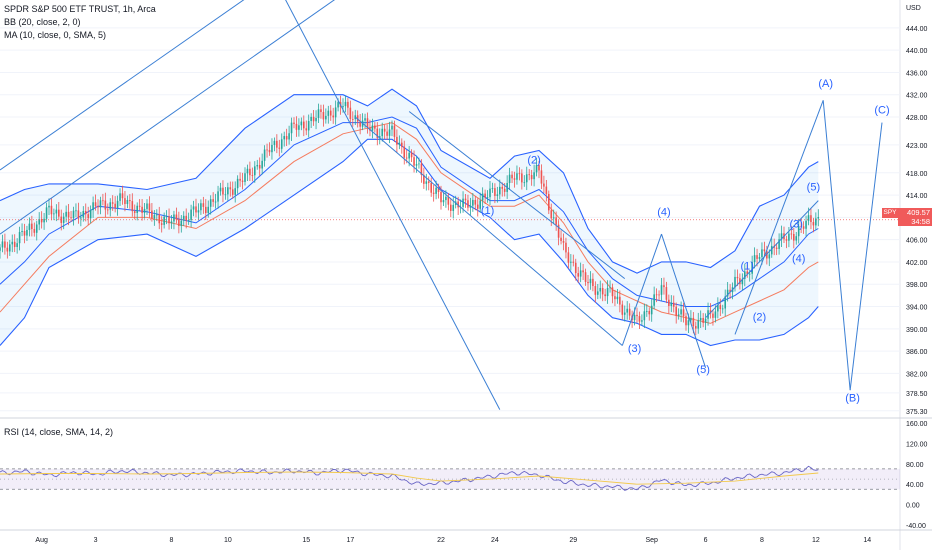 This screenshot has height=550, width=932. What do you see at coordinates (796, 224) in the screenshot?
I see `wave-label: (3)` at bounding box center [796, 224].